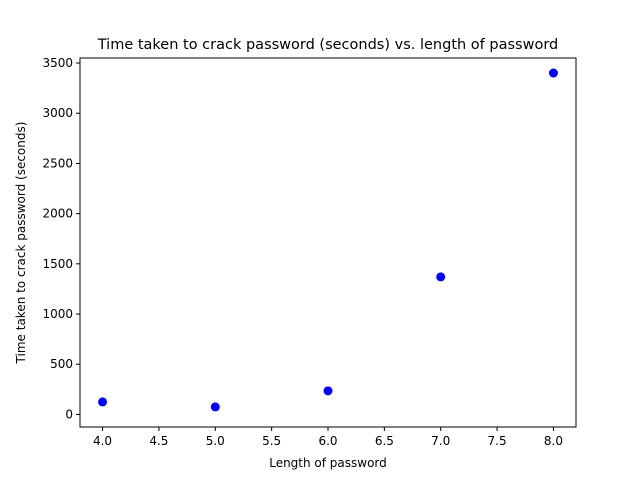 This screenshot has width=640, height=480. Describe the element at coordinates (61, 364) in the screenshot. I see `y-tick-label: 500` at that location.